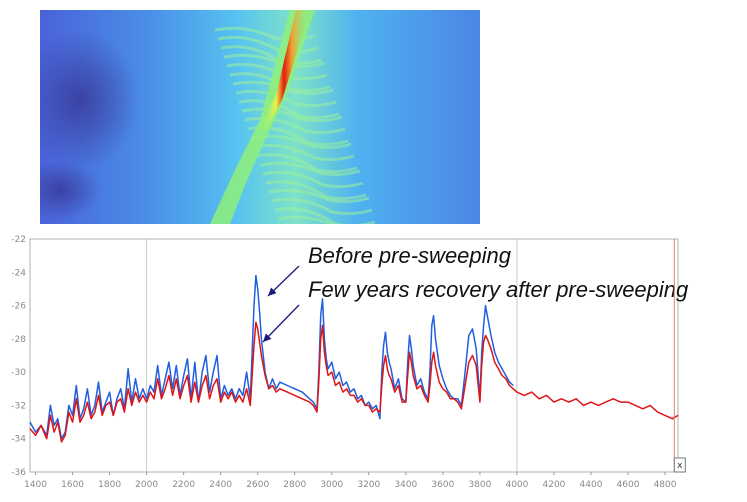 The image size is (747, 502). Describe the element at coordinates (479, 485) in the screenshot. I see `x-tick-label: 3800` at that location.